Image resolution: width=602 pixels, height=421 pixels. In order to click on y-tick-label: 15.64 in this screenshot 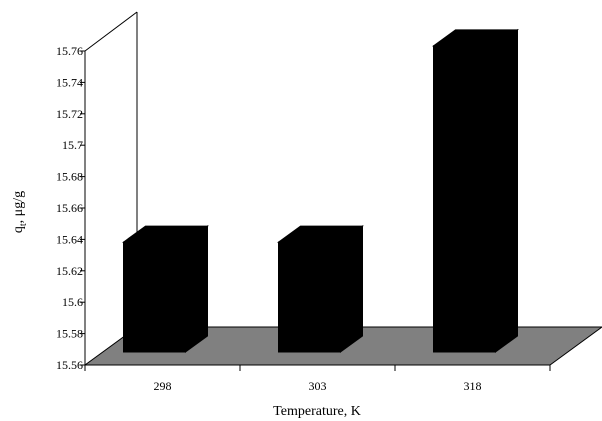, I will do `click(69, 239)`.